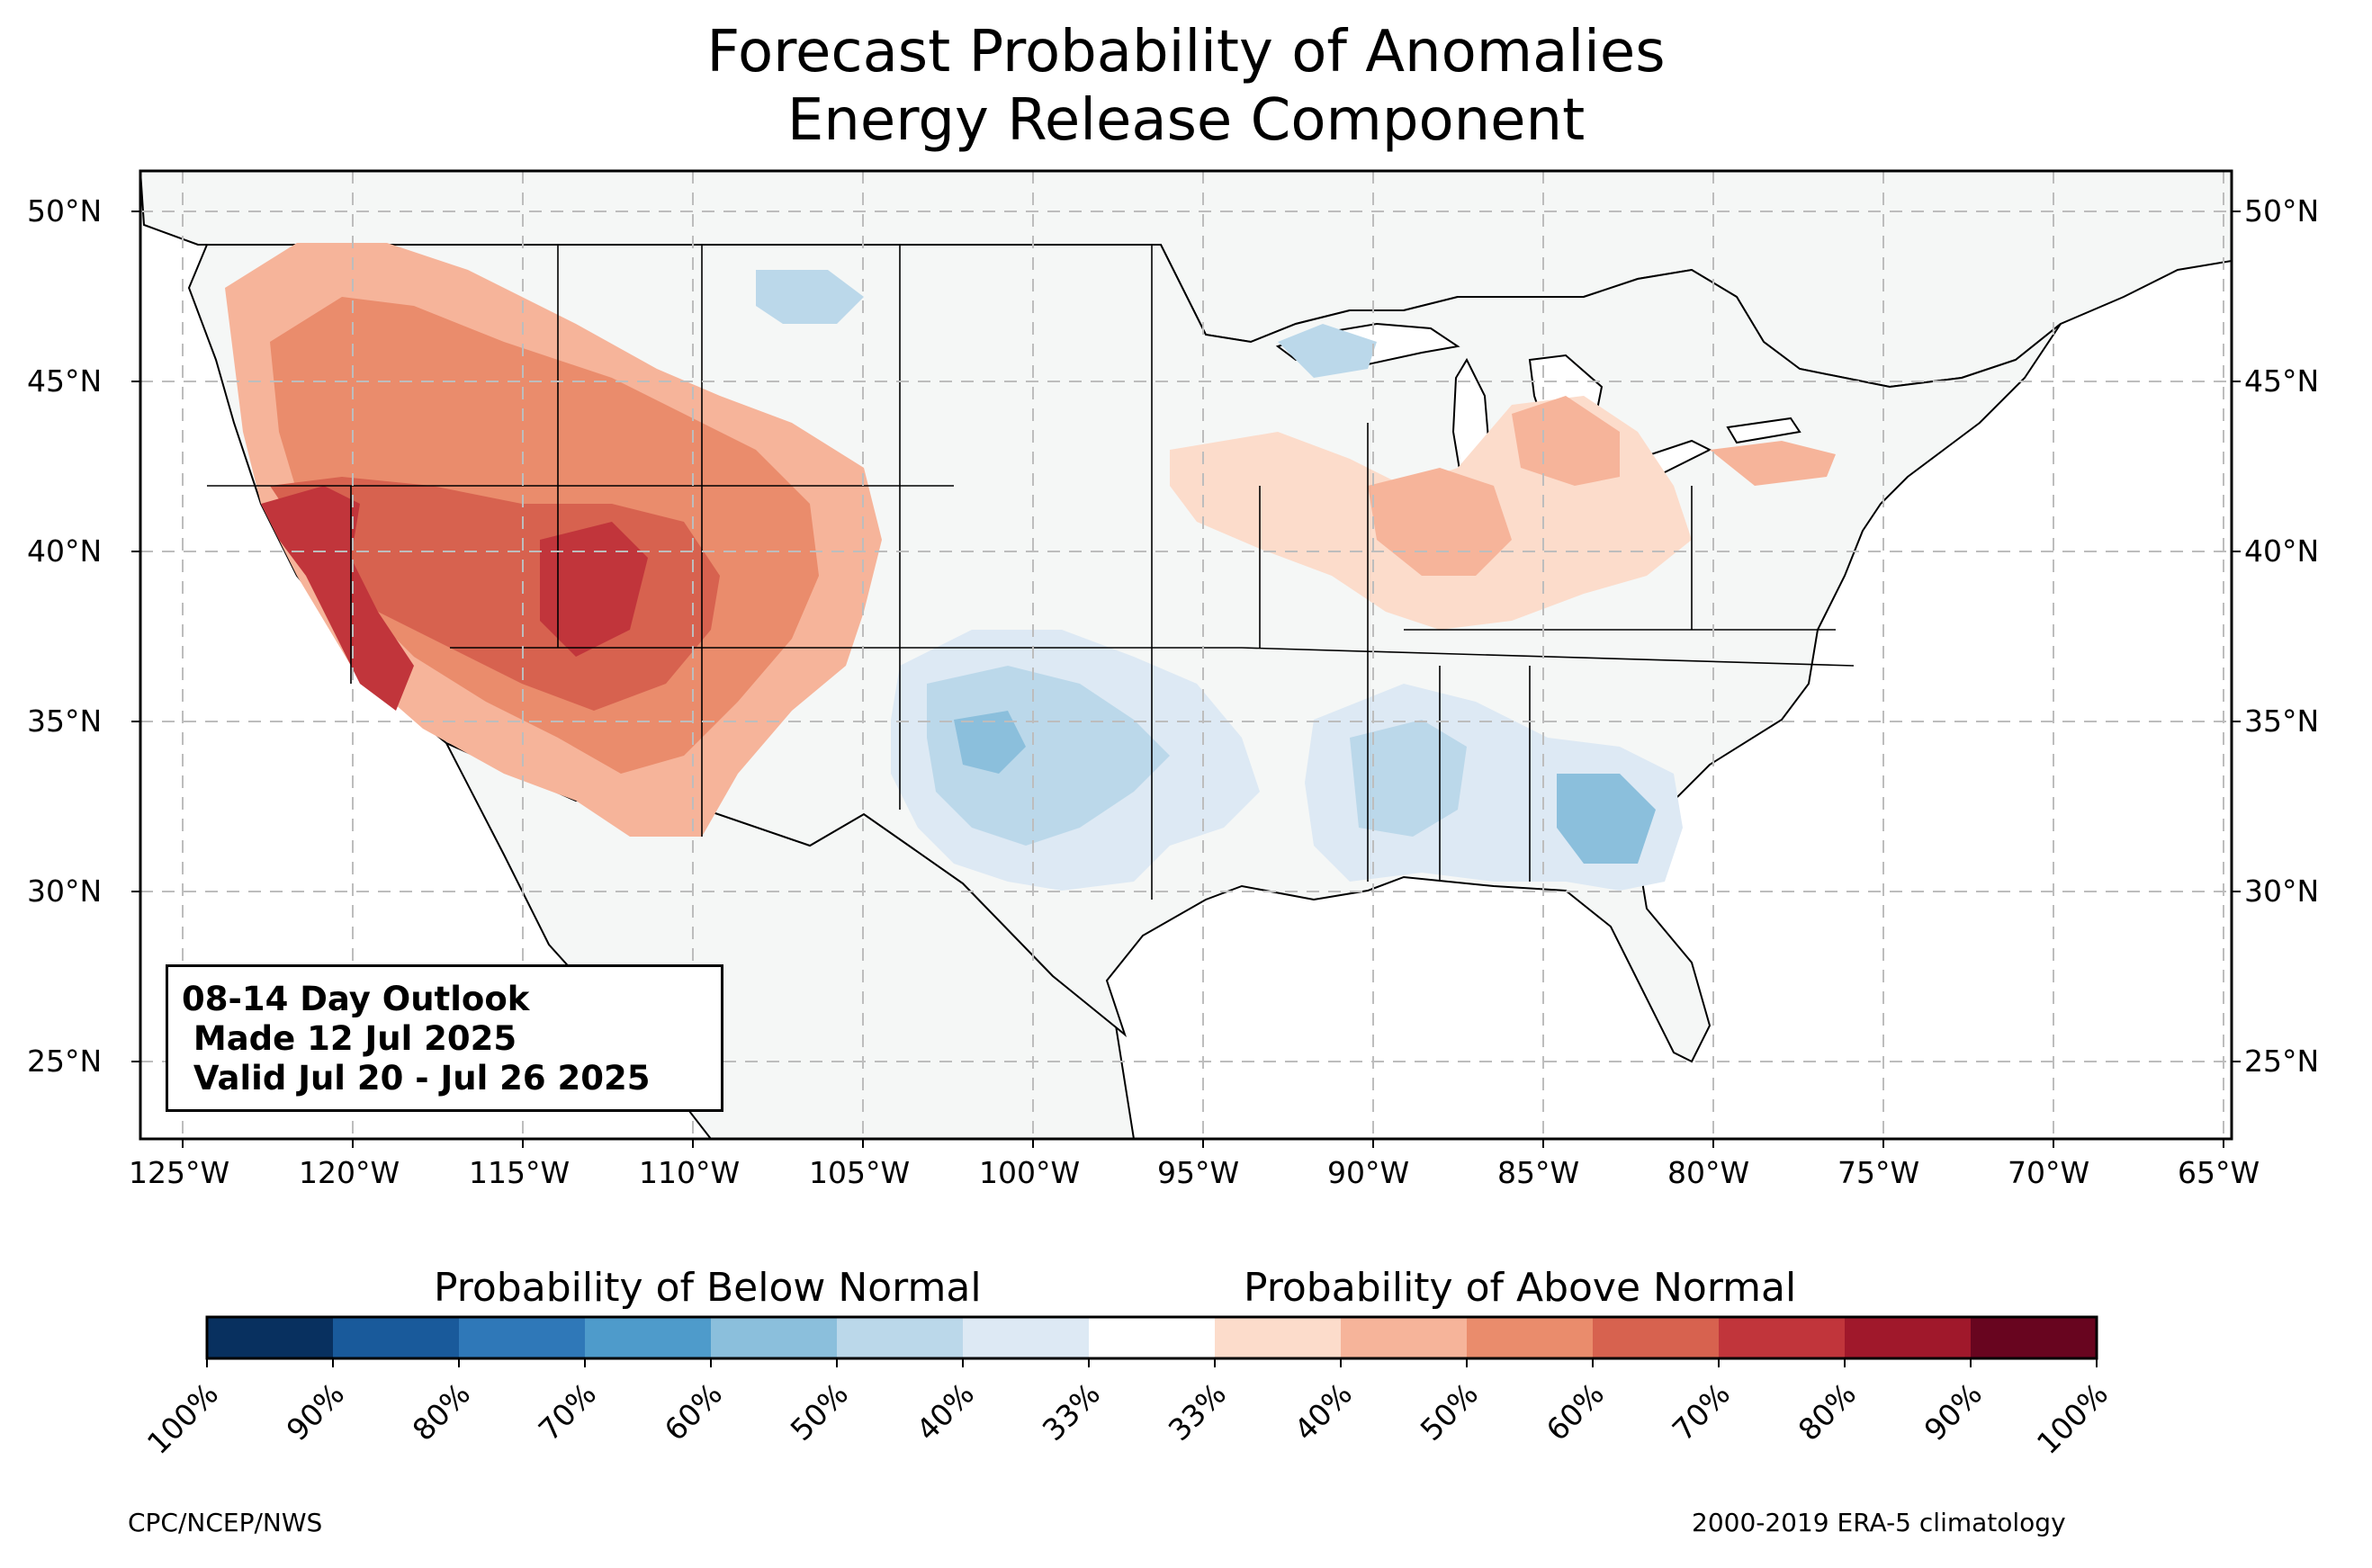 Image resolution: width=2372 pixels, height=1568 pixels. What do you see at coordinates (1607, 819) in the screenshot?
I see `below-southeast-50b` at bounding box center [1607, 819].